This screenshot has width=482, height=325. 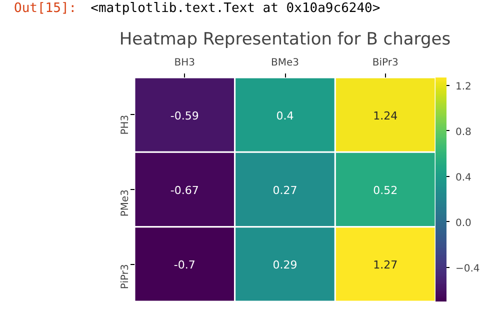 What do you see at coordinates (385, 190) in the screenshot?
I see `data-label: 0.52` at bounding box center [385, 190].